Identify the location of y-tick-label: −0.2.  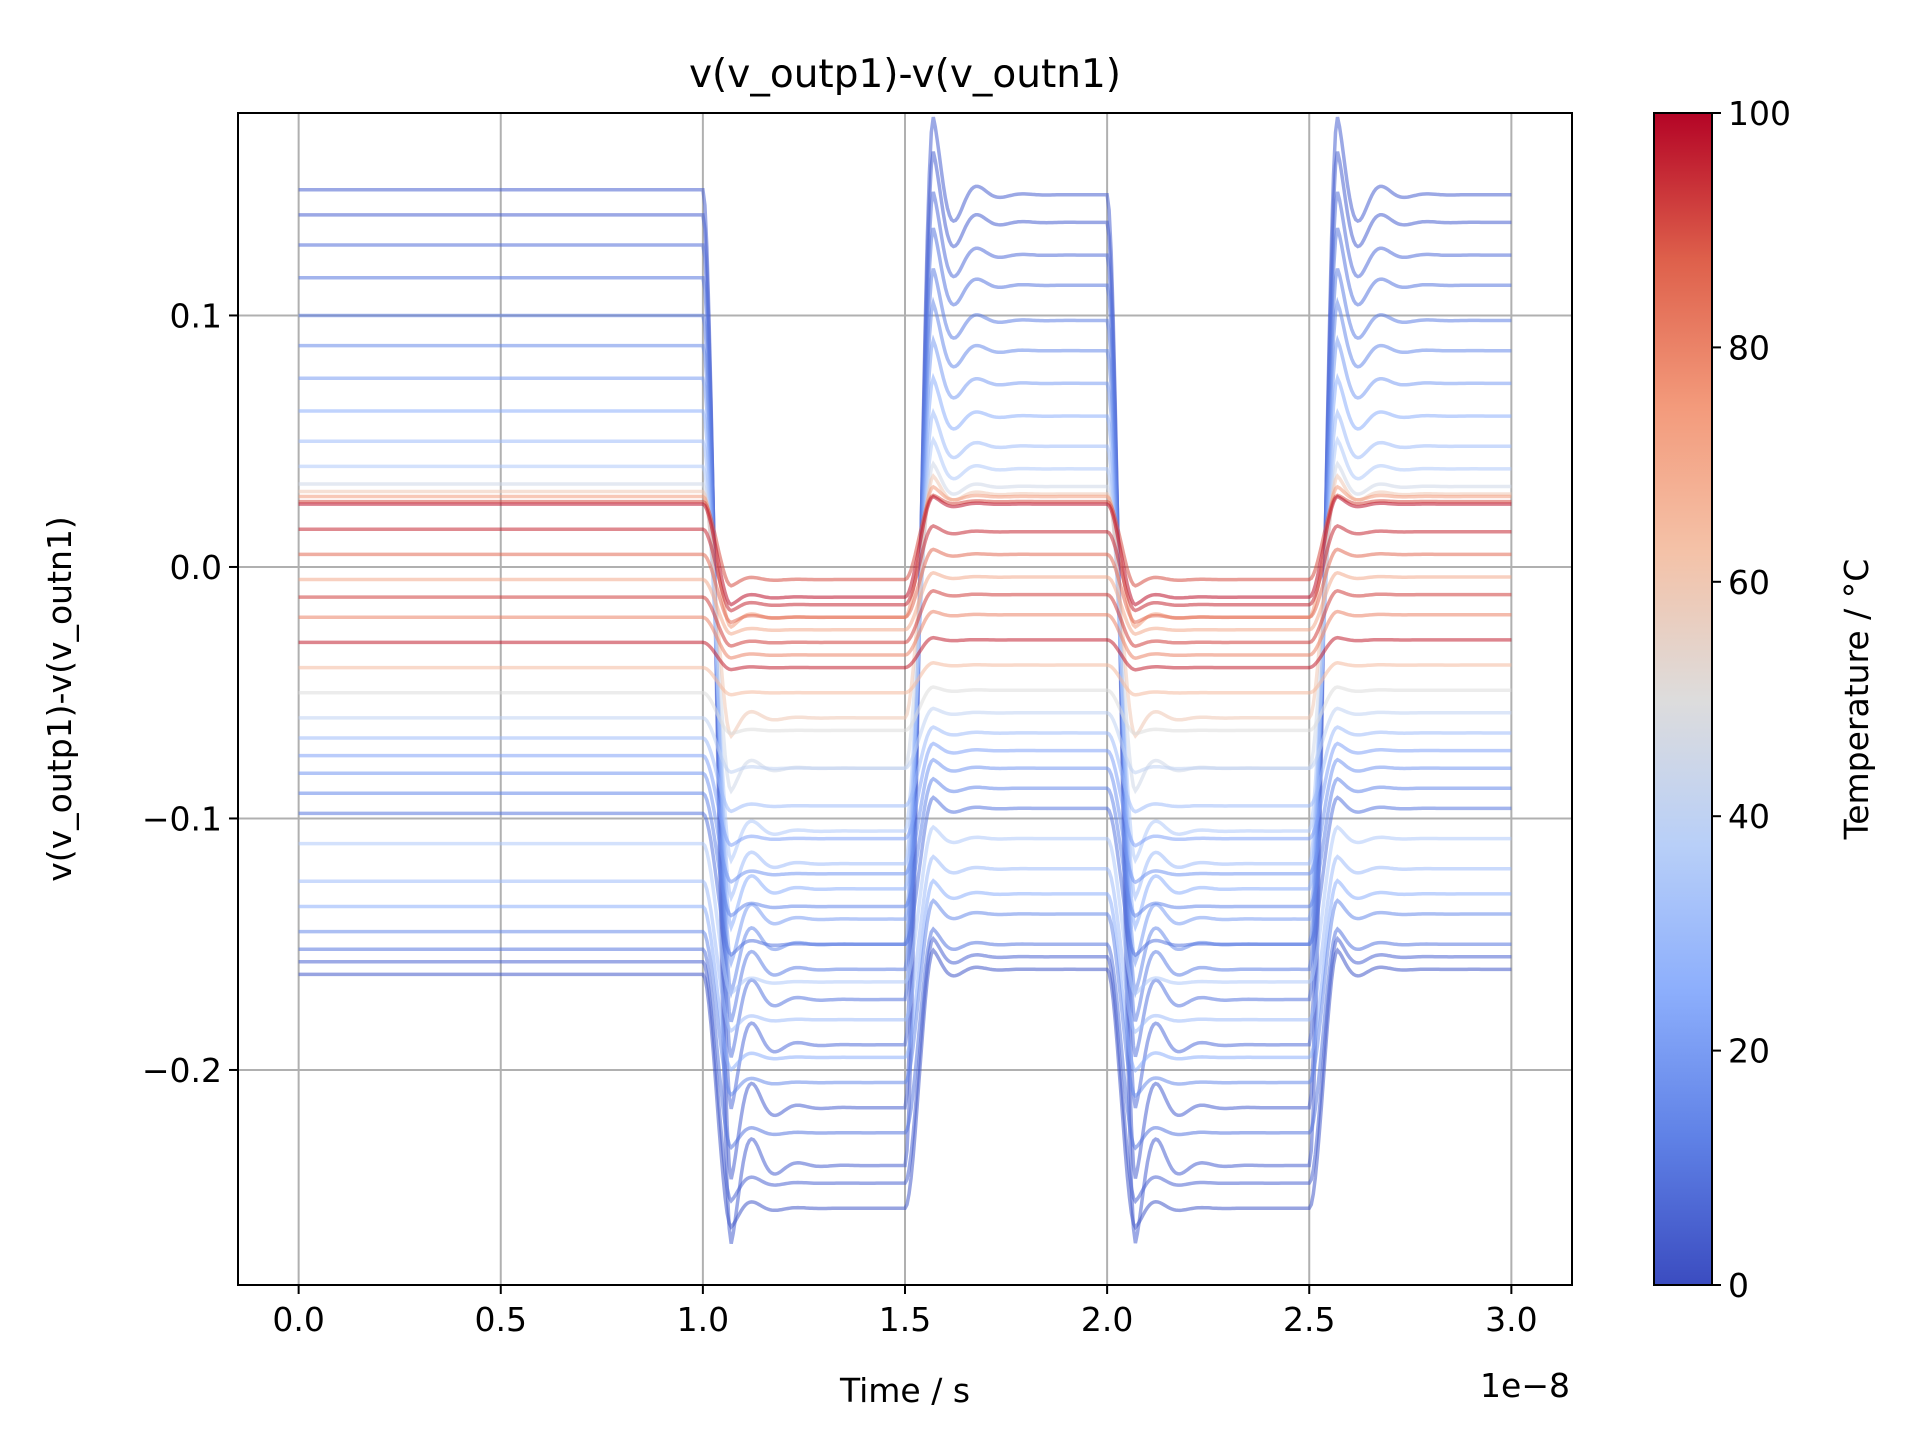
(182, 1070).